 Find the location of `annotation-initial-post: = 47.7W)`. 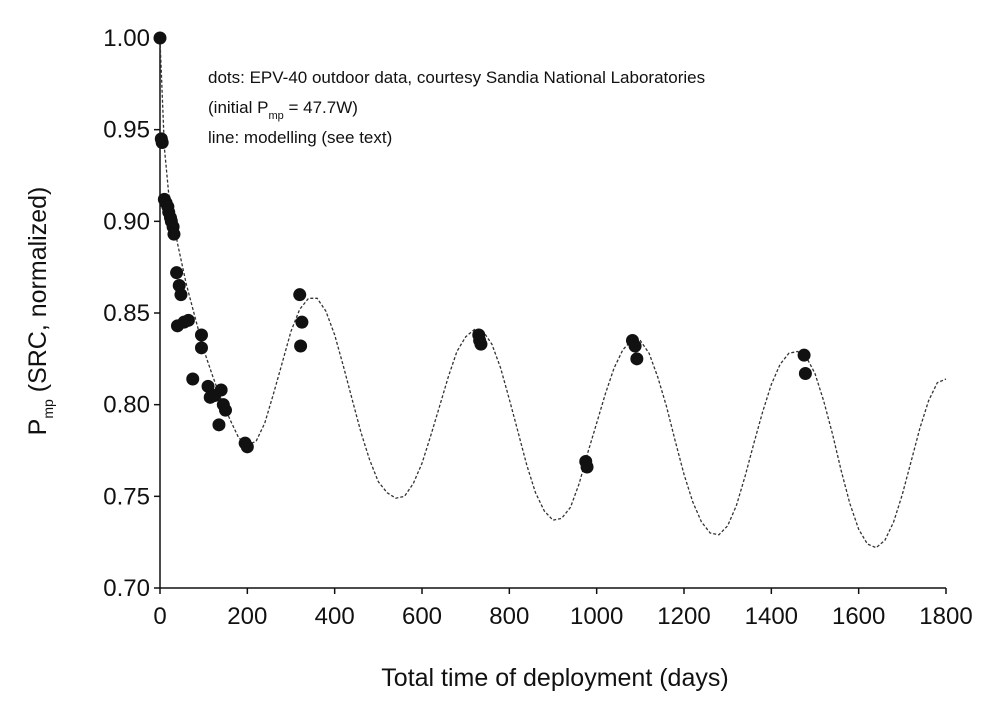

annotation-initial-post: = 47.7W) is located at coordinates (321, 107).